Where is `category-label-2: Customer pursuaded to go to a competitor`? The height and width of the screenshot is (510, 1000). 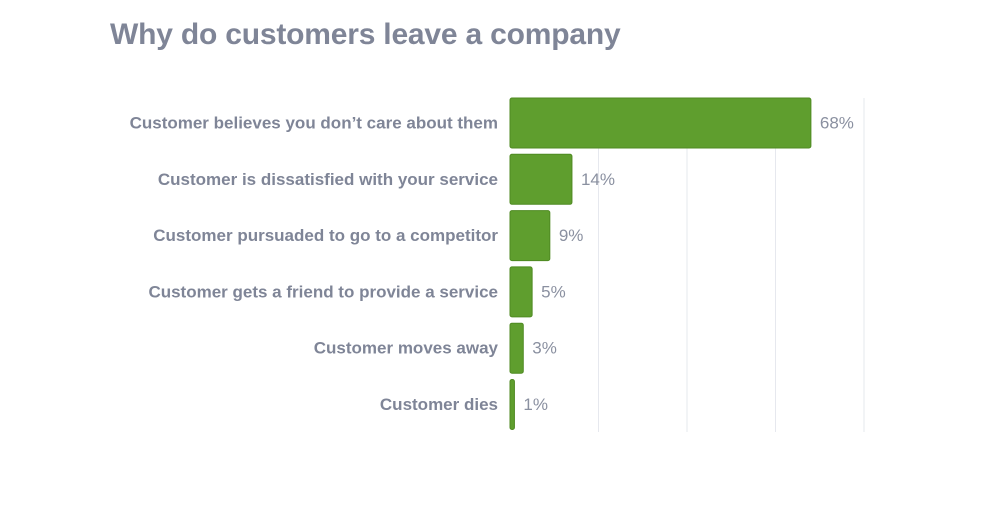
category-label-2: Customer pursuaded to go to a competitor is located at coordinates (325, 235).